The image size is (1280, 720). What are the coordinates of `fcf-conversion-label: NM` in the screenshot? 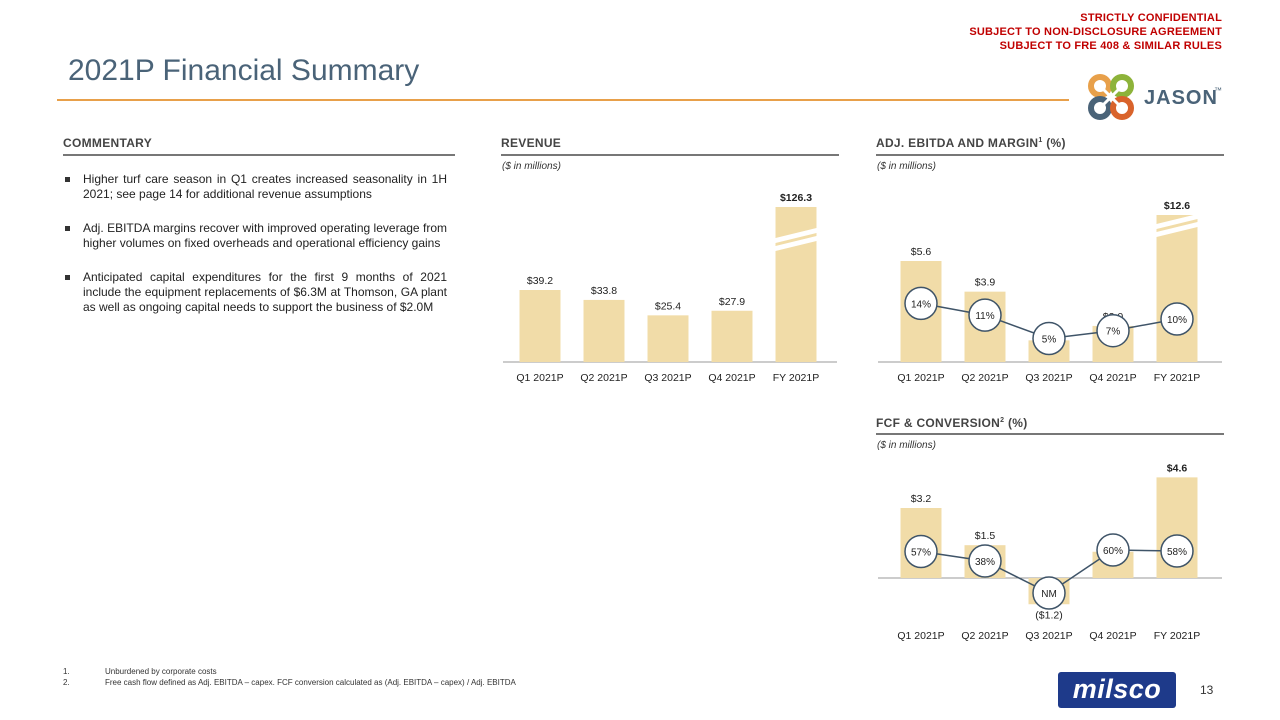 It's located at (1049, 594).